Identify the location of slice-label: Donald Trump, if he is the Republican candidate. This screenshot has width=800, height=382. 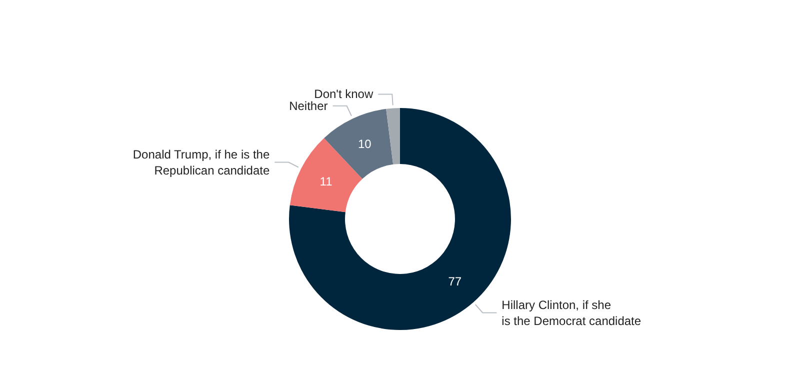
(201, 162).